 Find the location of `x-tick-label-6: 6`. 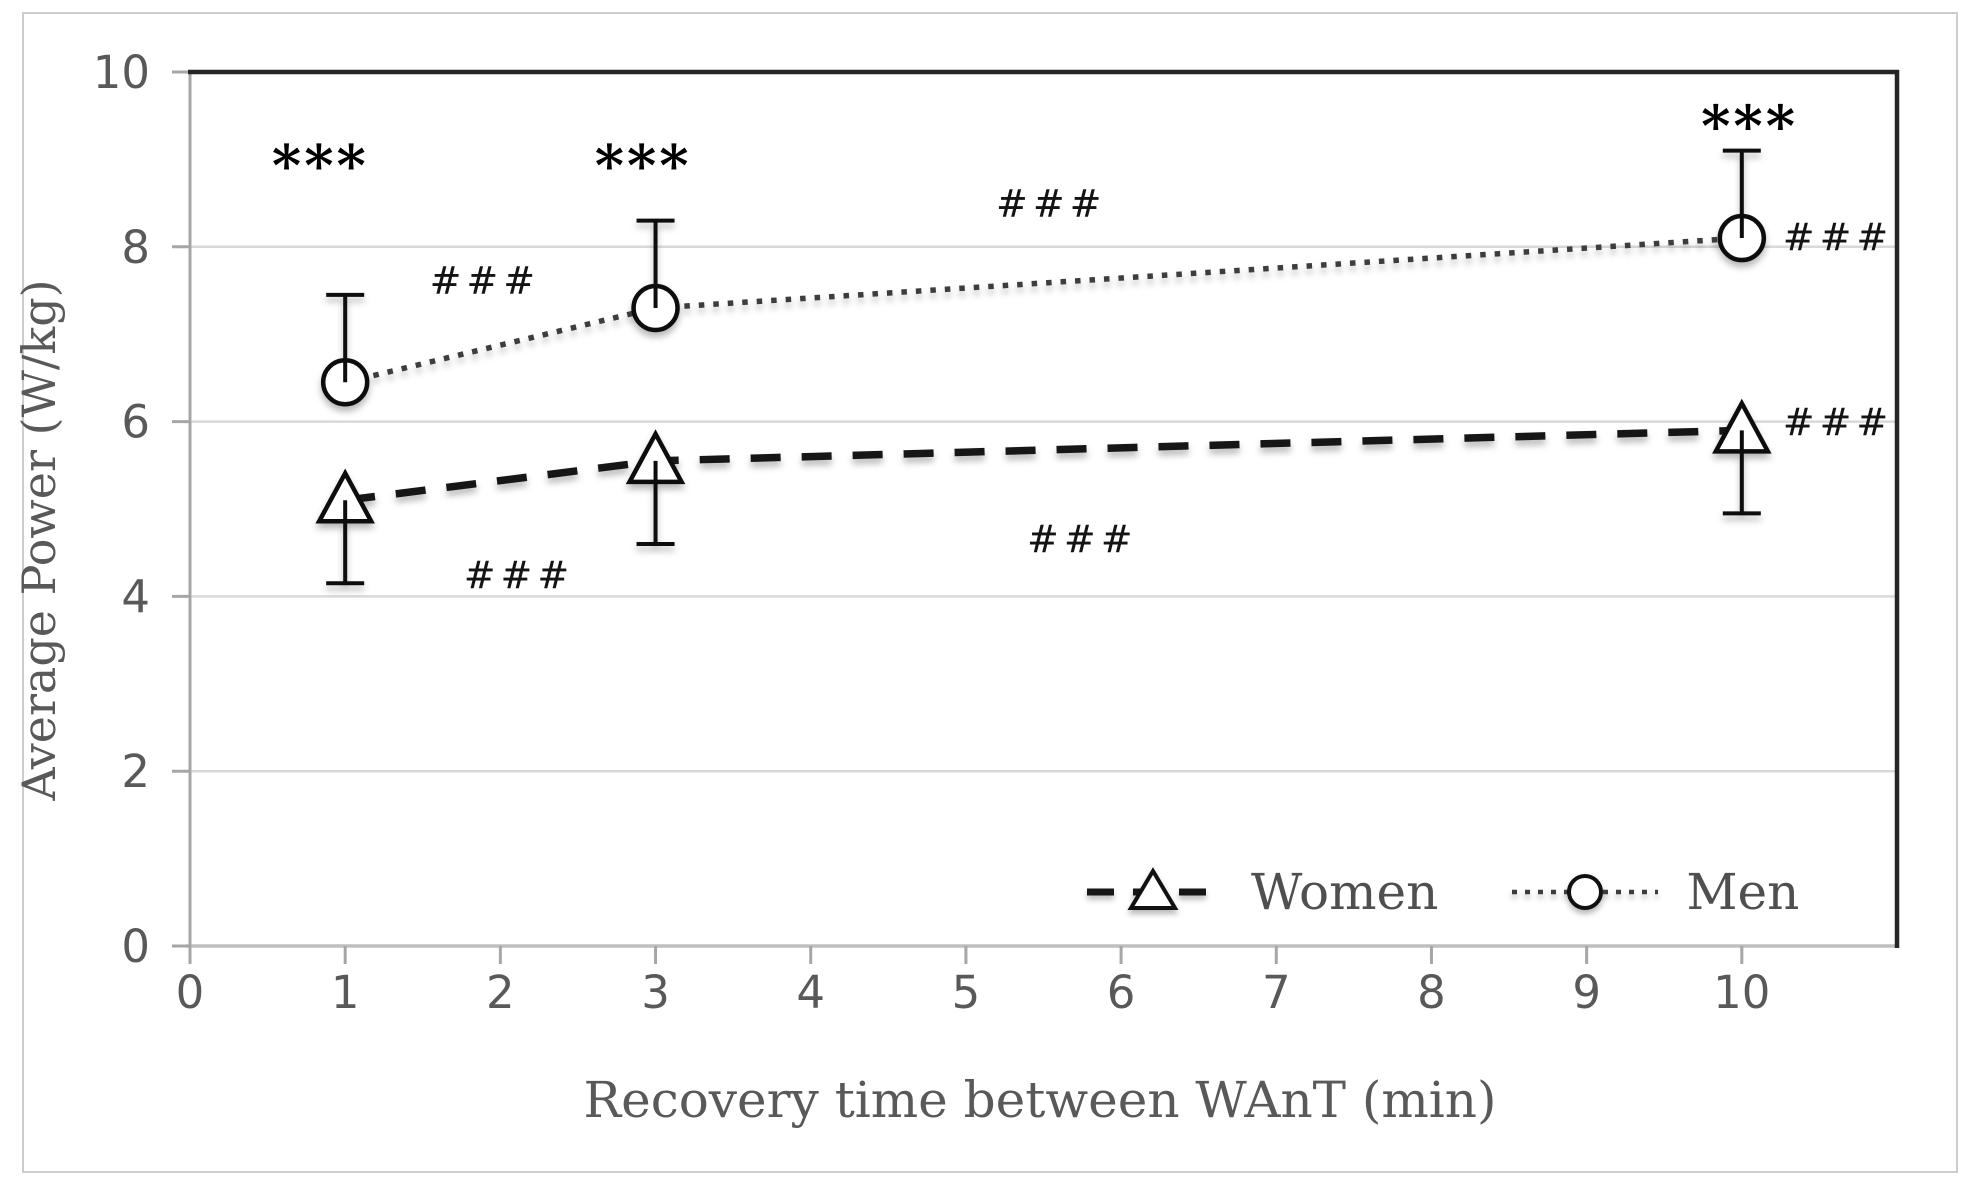

x-tick-label-6: 6 is located at coordinates (1121, 992).